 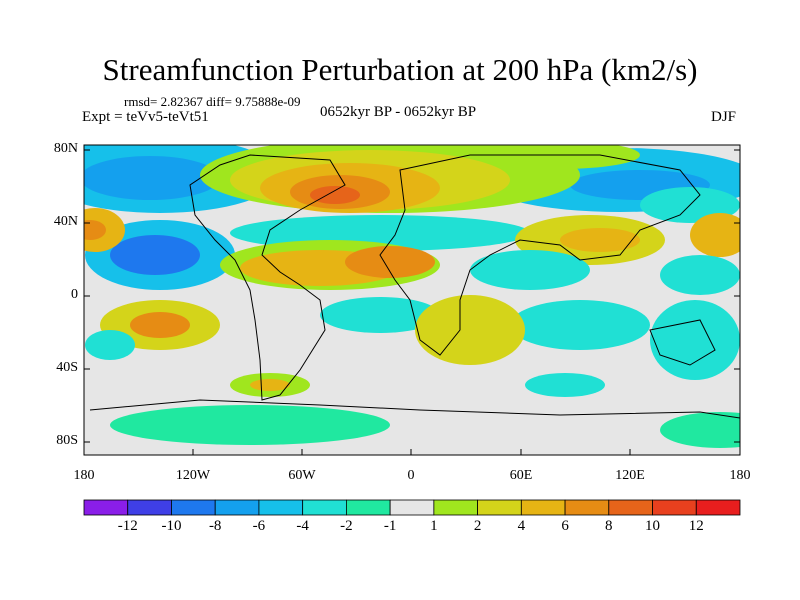 What do you see at coordinates (67, 440) in the screenshot?
I see `lat-tick-label: 80S` at bounding box center [67, 440].